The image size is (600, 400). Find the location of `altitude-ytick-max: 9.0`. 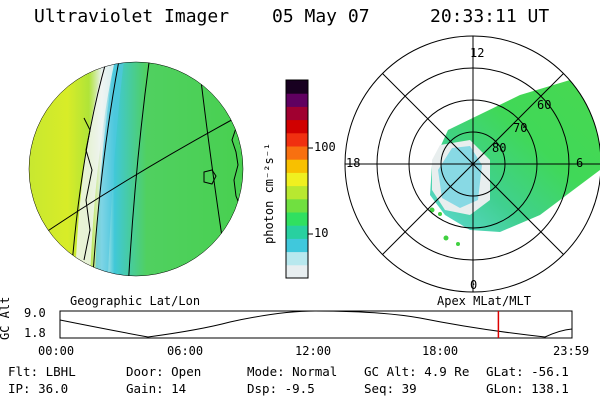

altitude-ytick-max: 9.0 is located at coordinates (35, 313).